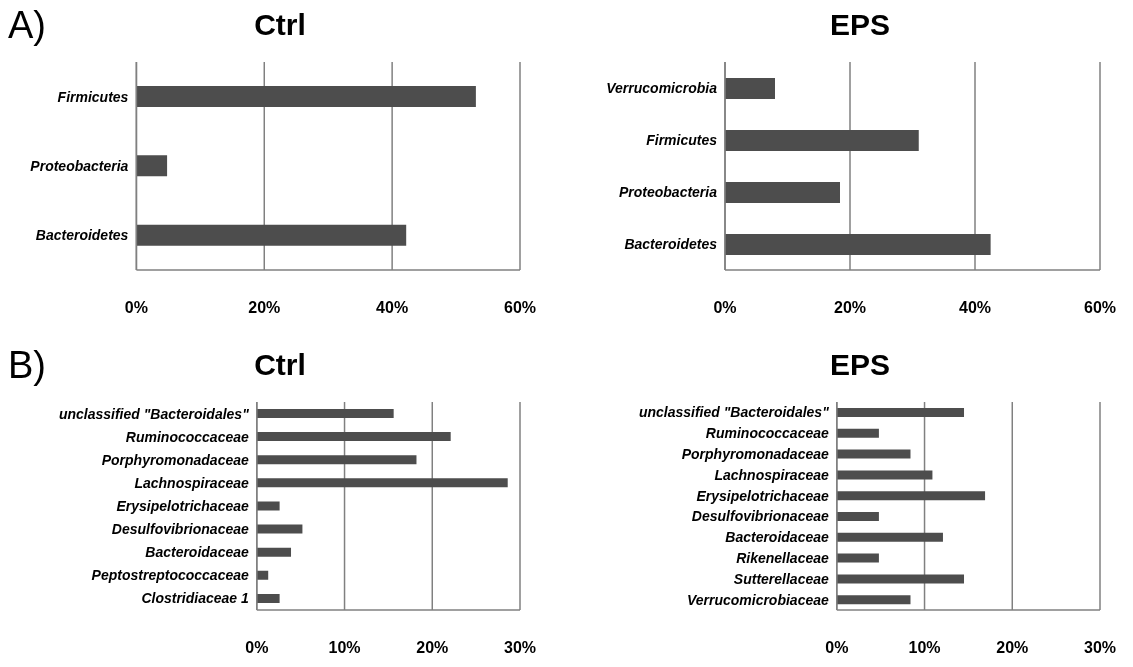  I want to click on text: B), so click(27, 365).